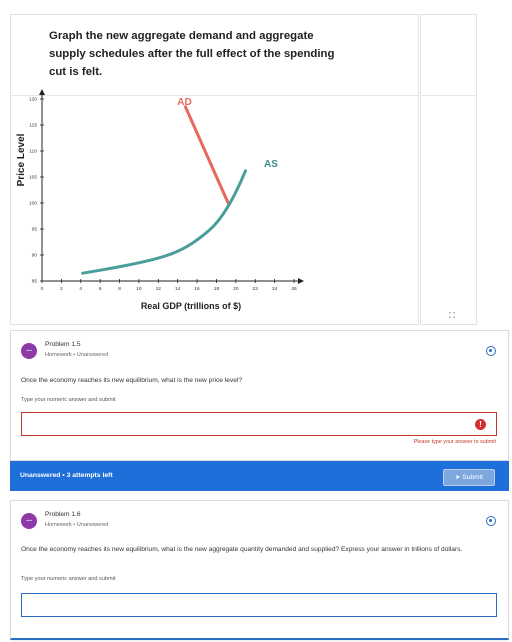 Image resolution: width=512 pixels, height=642 pixels. What do you see at coordinates (452, 315) in the screenshot?
I see `expand-icon: ⛶` at bounding box center [452, 315].